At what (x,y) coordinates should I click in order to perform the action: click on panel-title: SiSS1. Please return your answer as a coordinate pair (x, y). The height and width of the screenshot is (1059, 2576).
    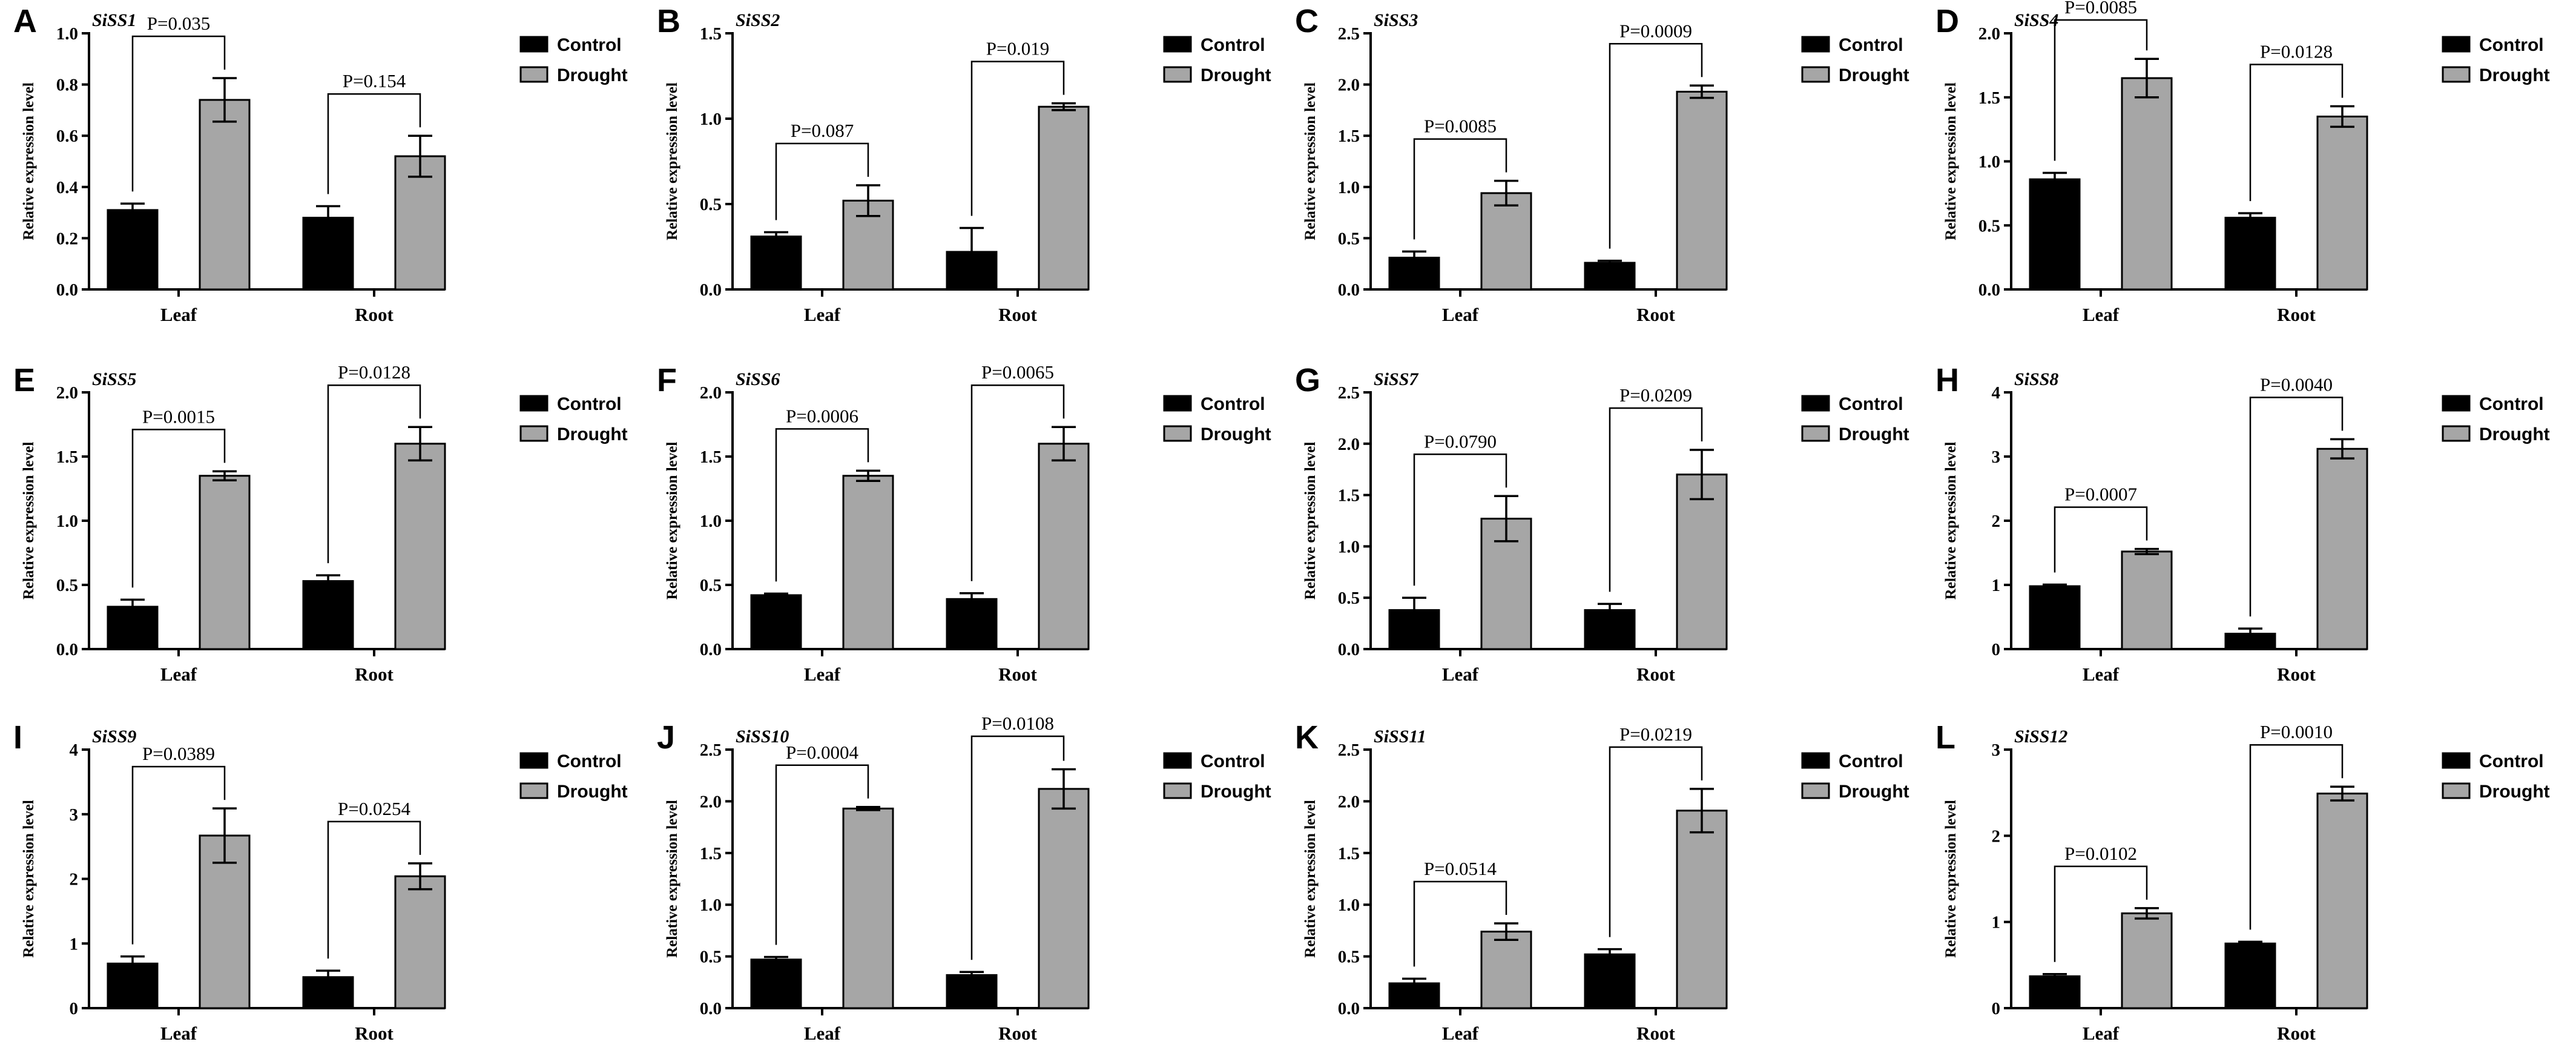
    Looking at the image, I should click on (114, 20).